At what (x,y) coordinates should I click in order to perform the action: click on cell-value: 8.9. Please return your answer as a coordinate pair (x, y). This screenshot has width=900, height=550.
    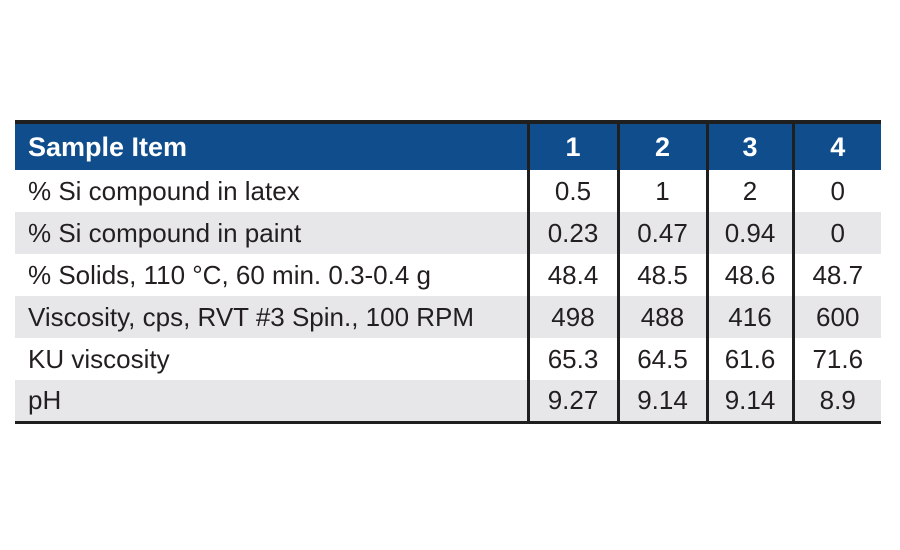
    Looking at the image, I should click on (836, 401).